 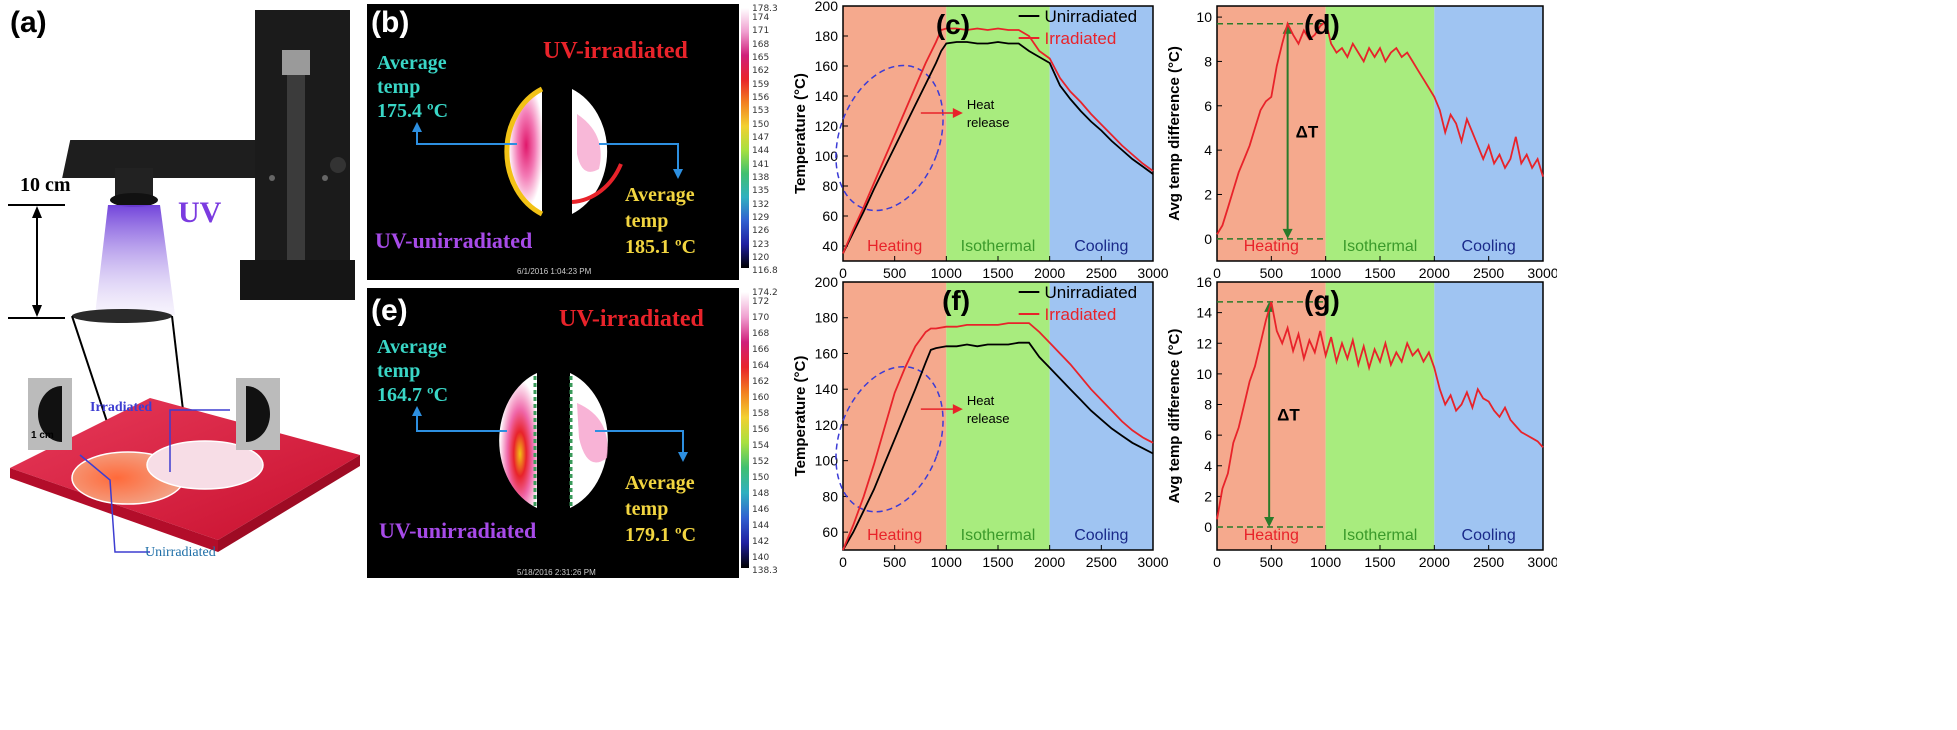 What do you see at coordinates (761, 98) in the screenshot?
I see `colorbar-tick: 156` at bounding box center [761, 98].